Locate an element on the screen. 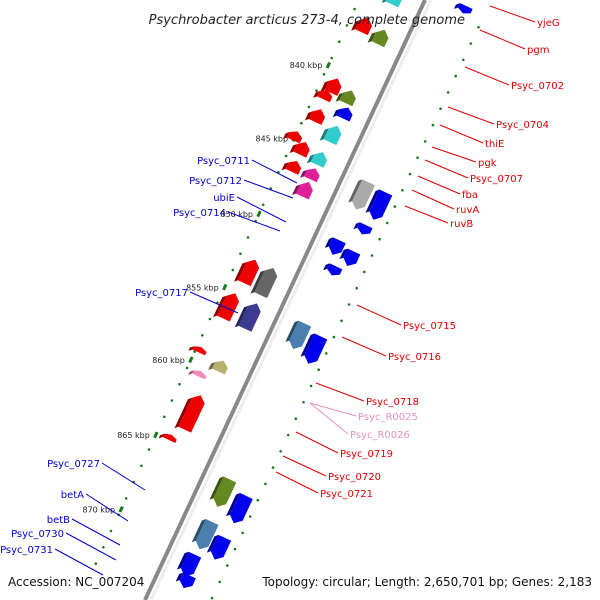 The height and width of the screenshot is (600, 600). gene-label: fba is located at coordinates (470, 195).